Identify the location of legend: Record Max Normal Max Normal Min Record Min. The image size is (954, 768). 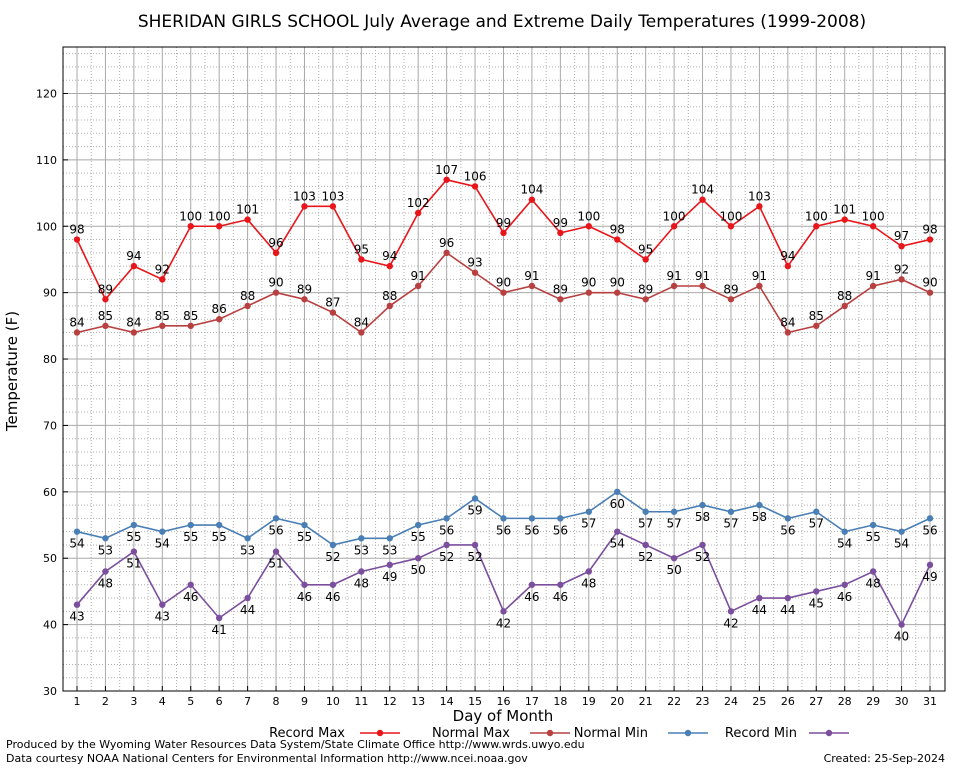
(559, 733).